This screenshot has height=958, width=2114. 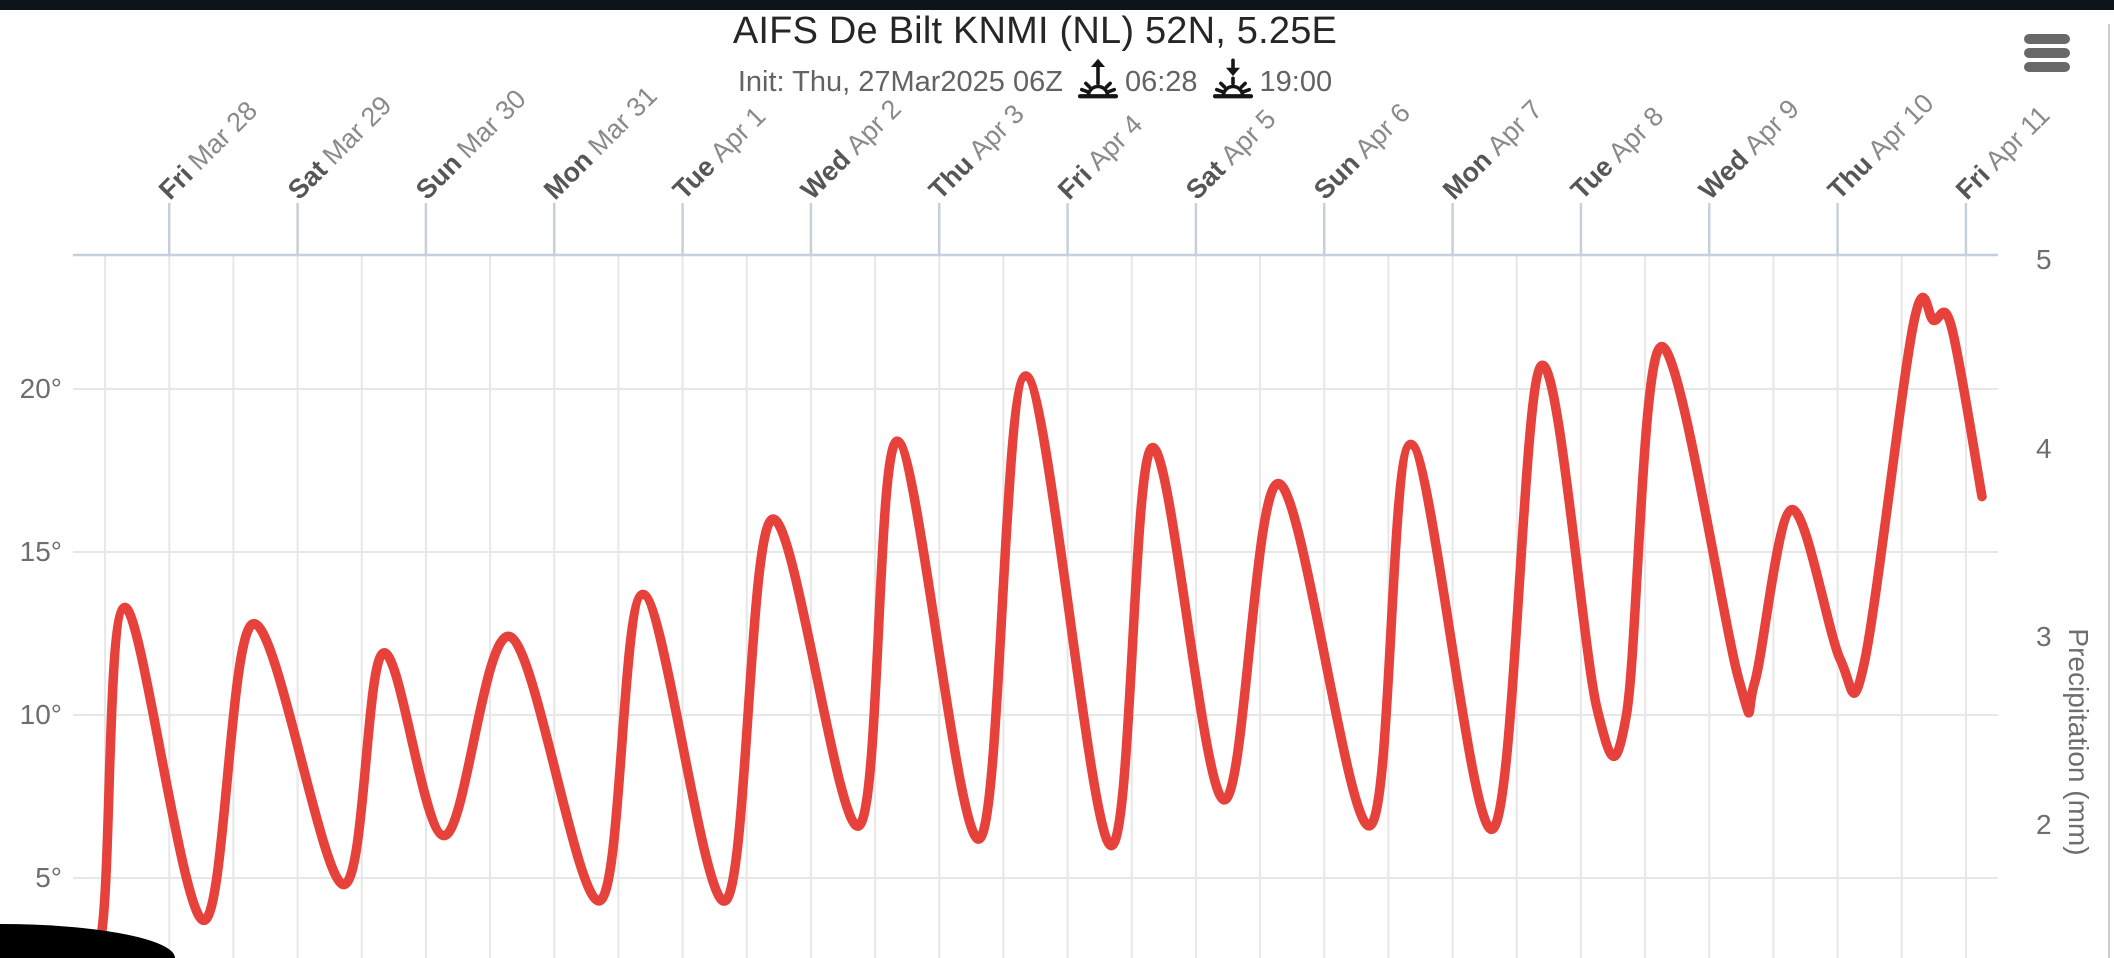 I want to click on chart-subtitle: Init: Thu, 27Mar2025 06Z 06:28 19:00, so click(x=1035, y=80).